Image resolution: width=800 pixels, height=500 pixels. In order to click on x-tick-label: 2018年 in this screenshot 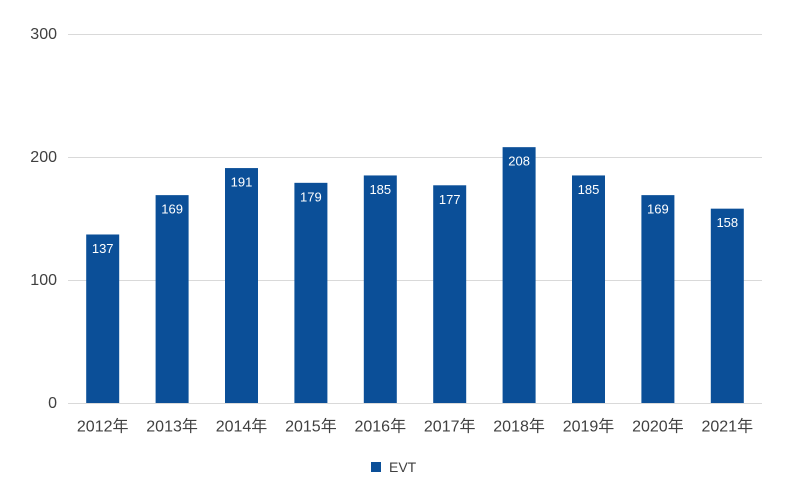, I will do `click(519, 427)`.